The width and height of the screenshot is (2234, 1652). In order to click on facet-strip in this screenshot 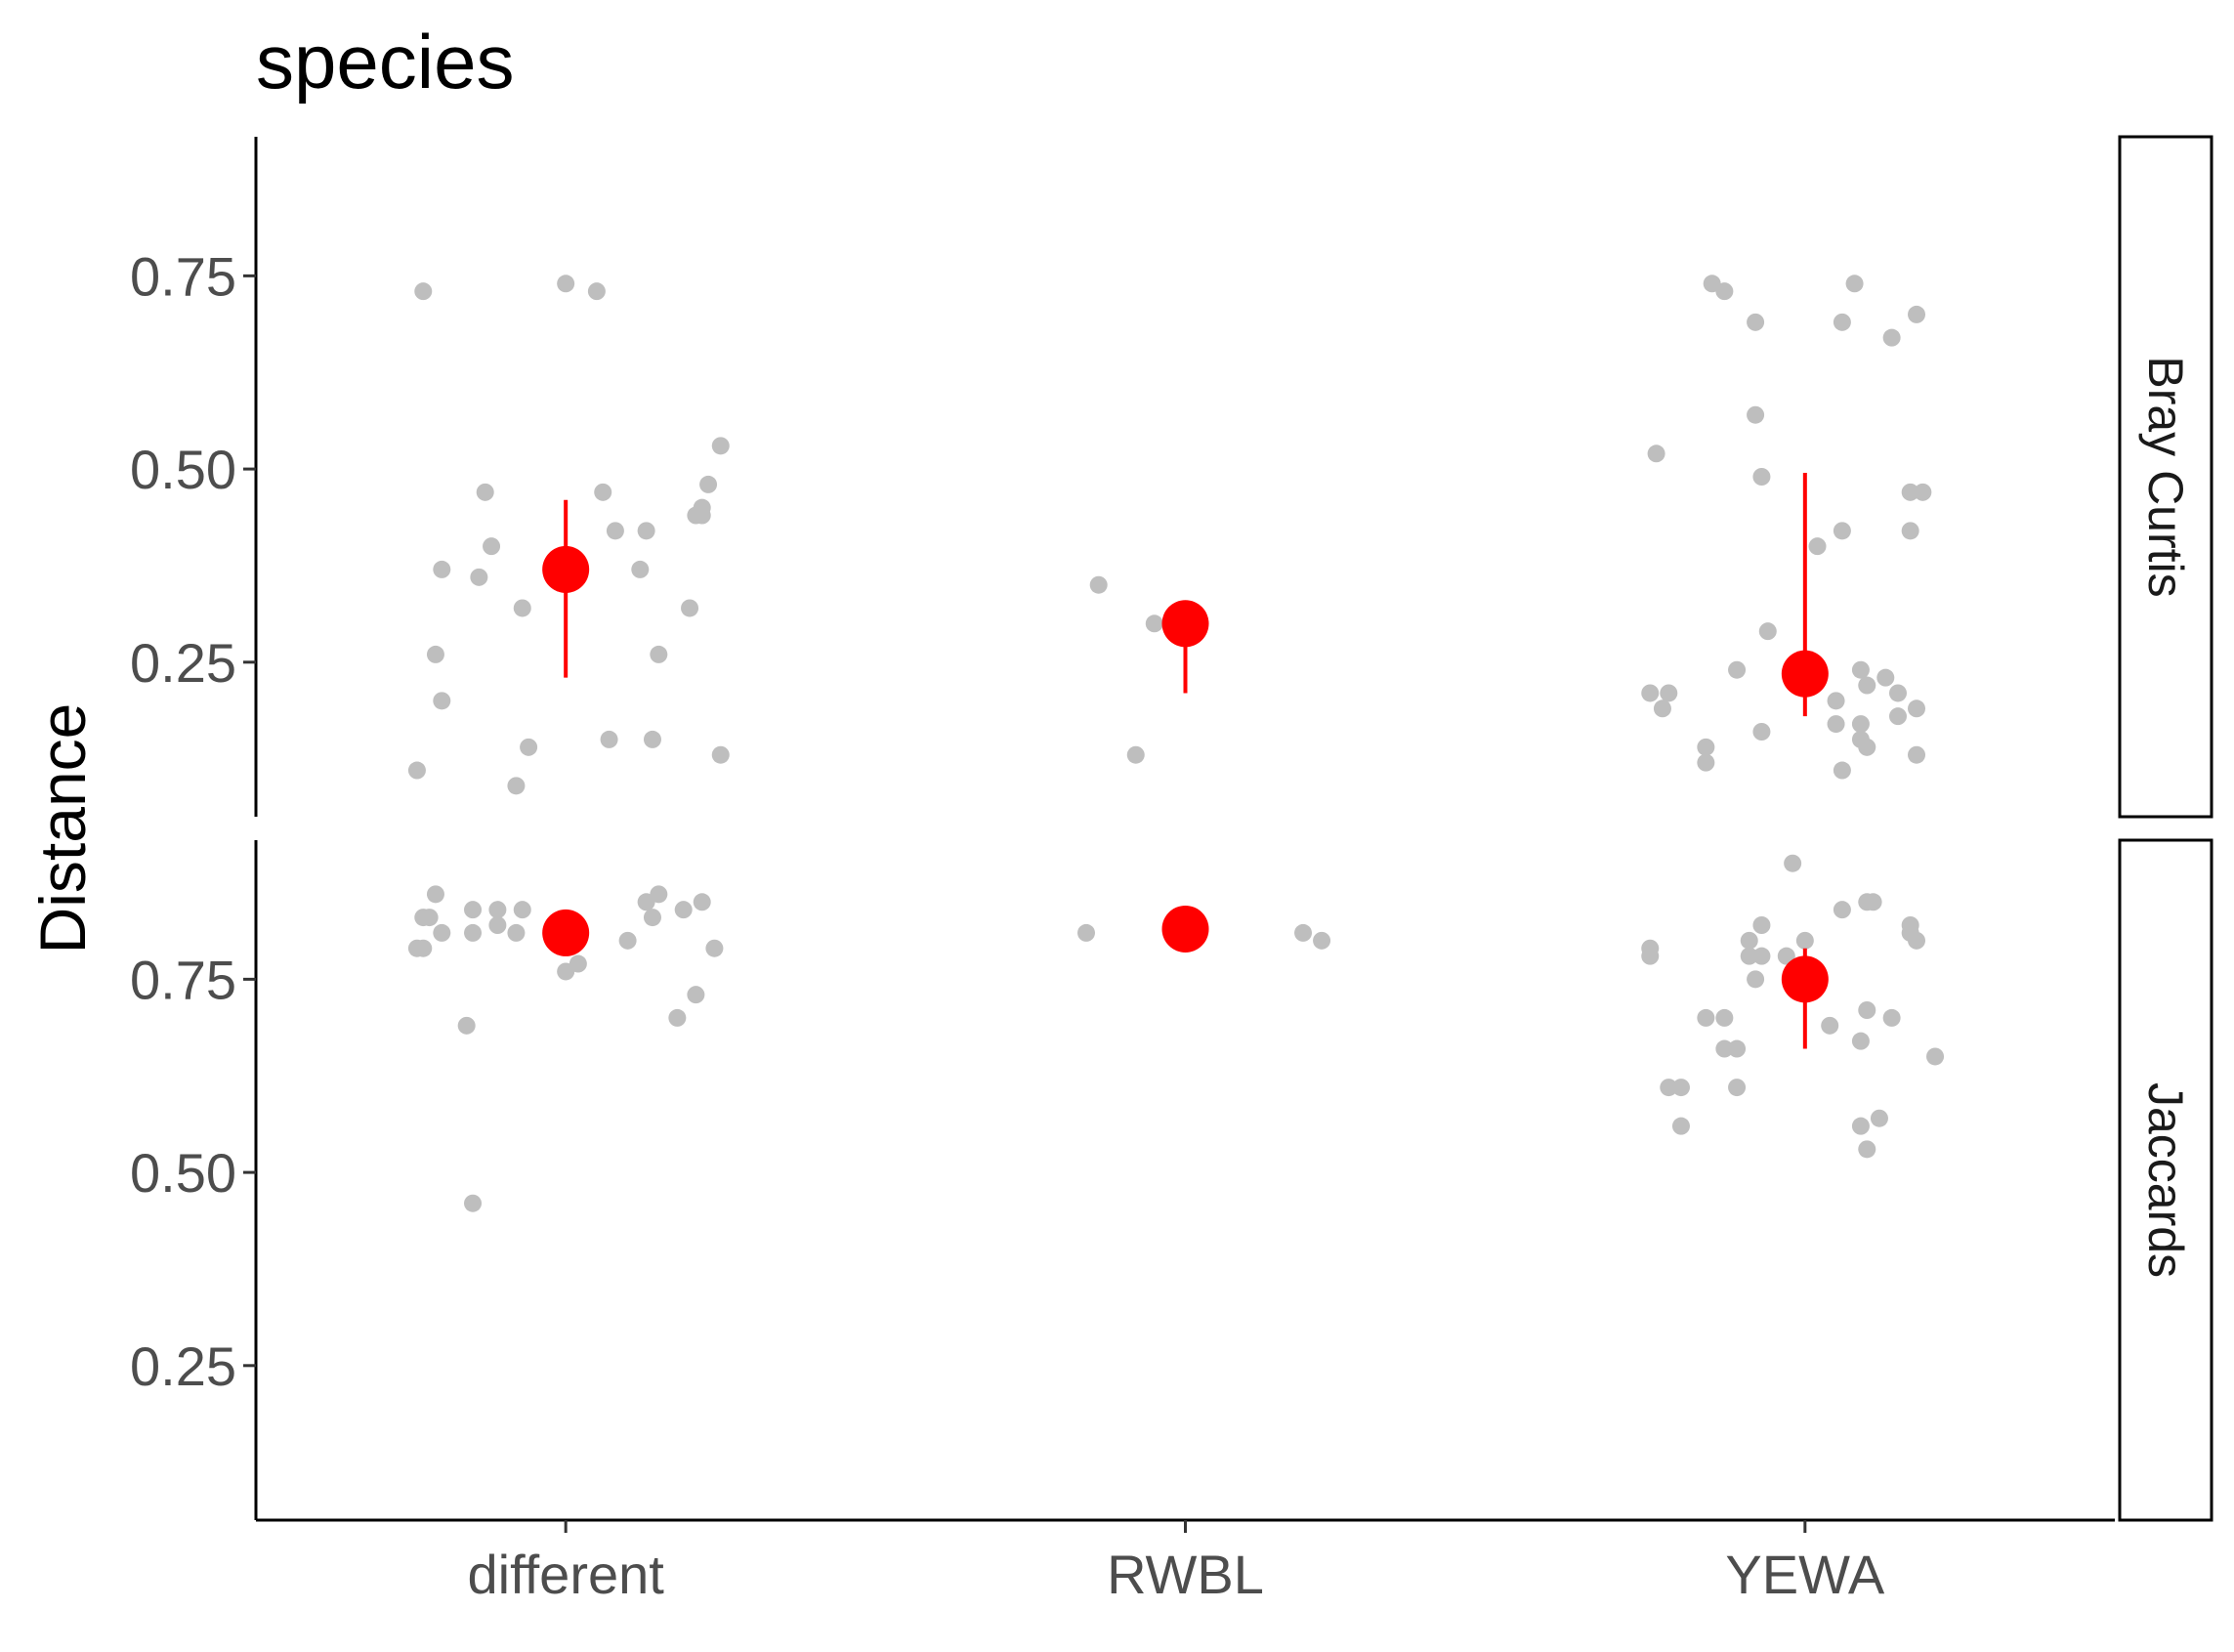, I will do `click(2165, 477)`.